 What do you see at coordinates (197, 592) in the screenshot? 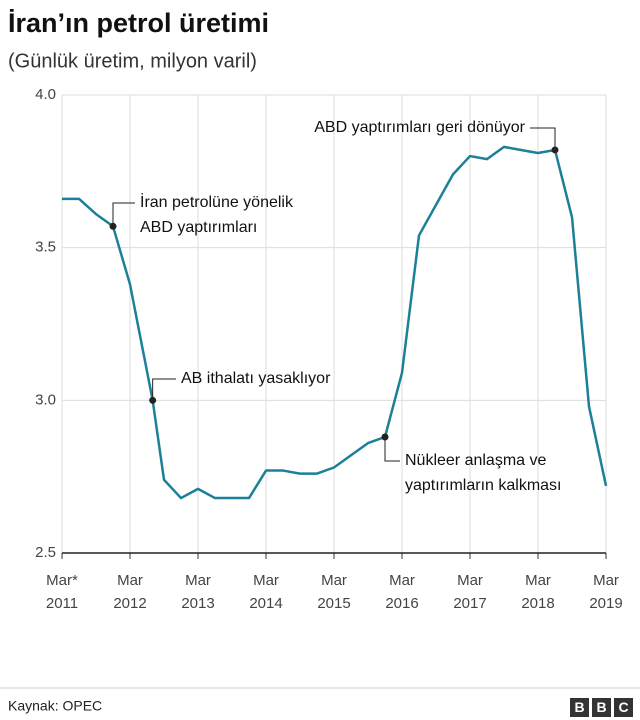
I see `x-tick-label: Mar 2013` at bounding box center [197, 592].